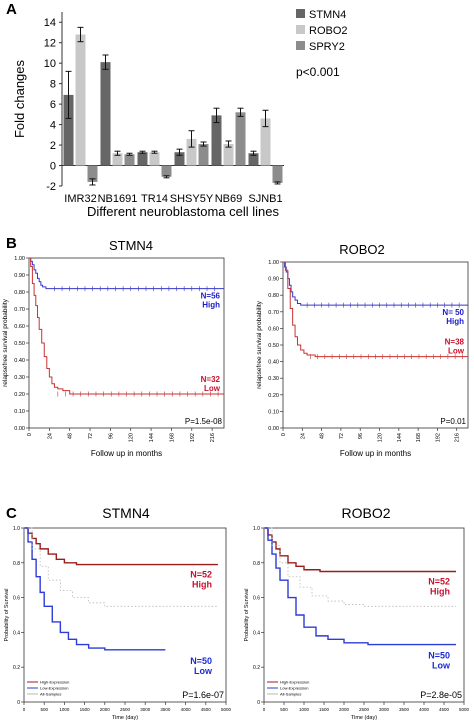 This screenshot has height=721, width=474. Describe the element at coordinates (256, 599) in the screenshot. I see `y-tick-label: 0.6` at that location.